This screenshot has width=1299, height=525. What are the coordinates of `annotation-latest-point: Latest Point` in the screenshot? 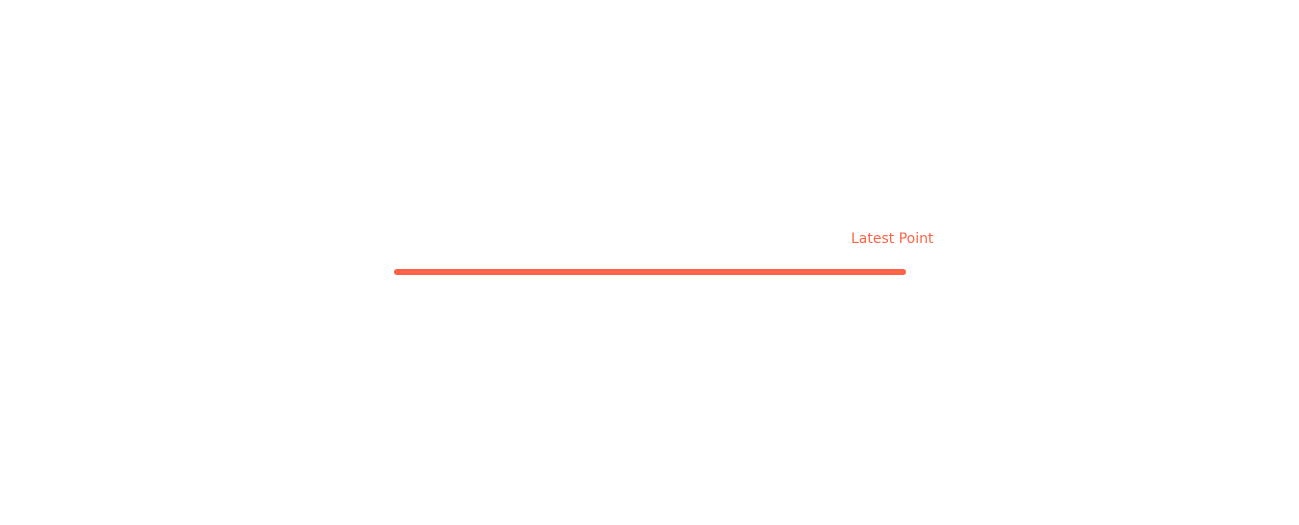 It's located at (892, 239).